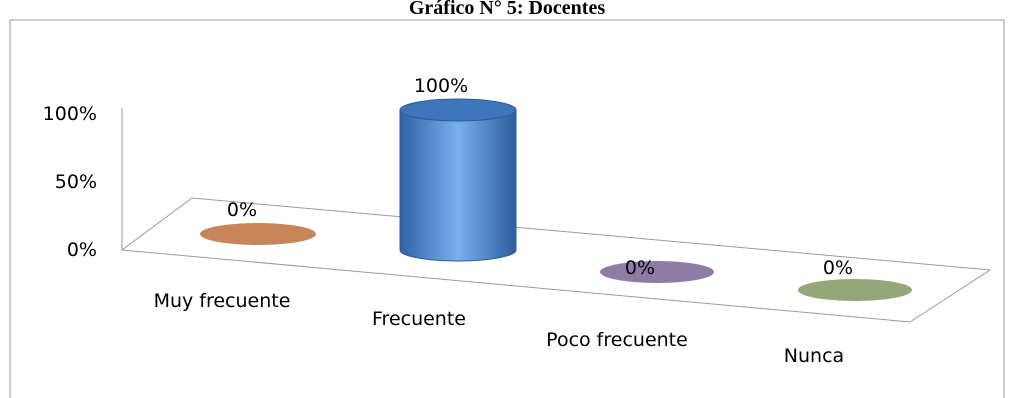 This screenshot has height=398, width=1014. I want to click on x-category-label: Nunca, so click(814, 356).